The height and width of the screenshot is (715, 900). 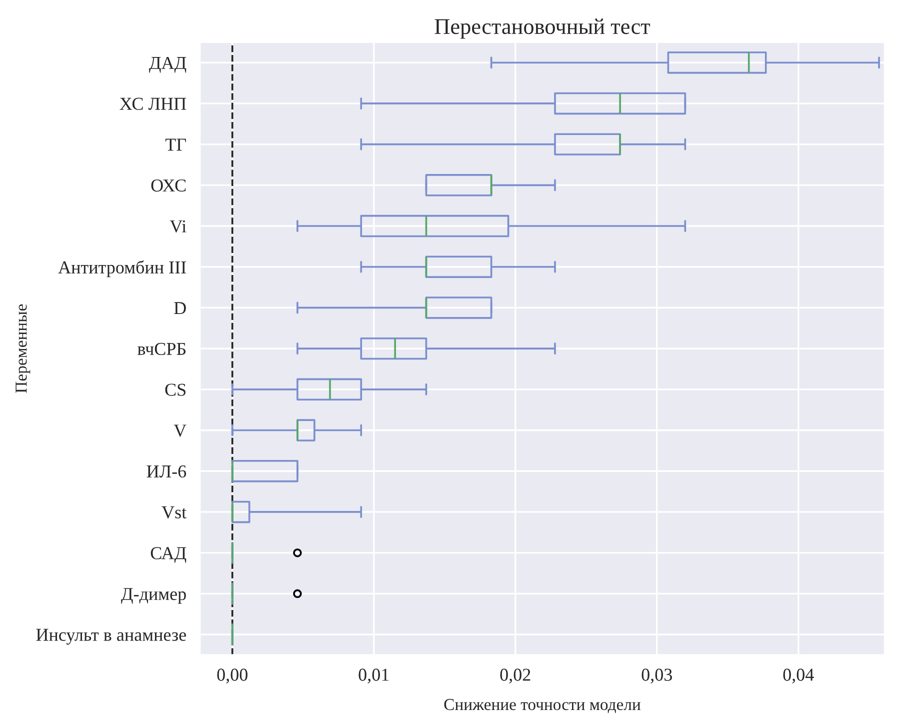 What do you see at coordinates (542, 706) in the screenshot?
I see `x-axis-title: Снижение точности модели` at bounding box center [542, 706].